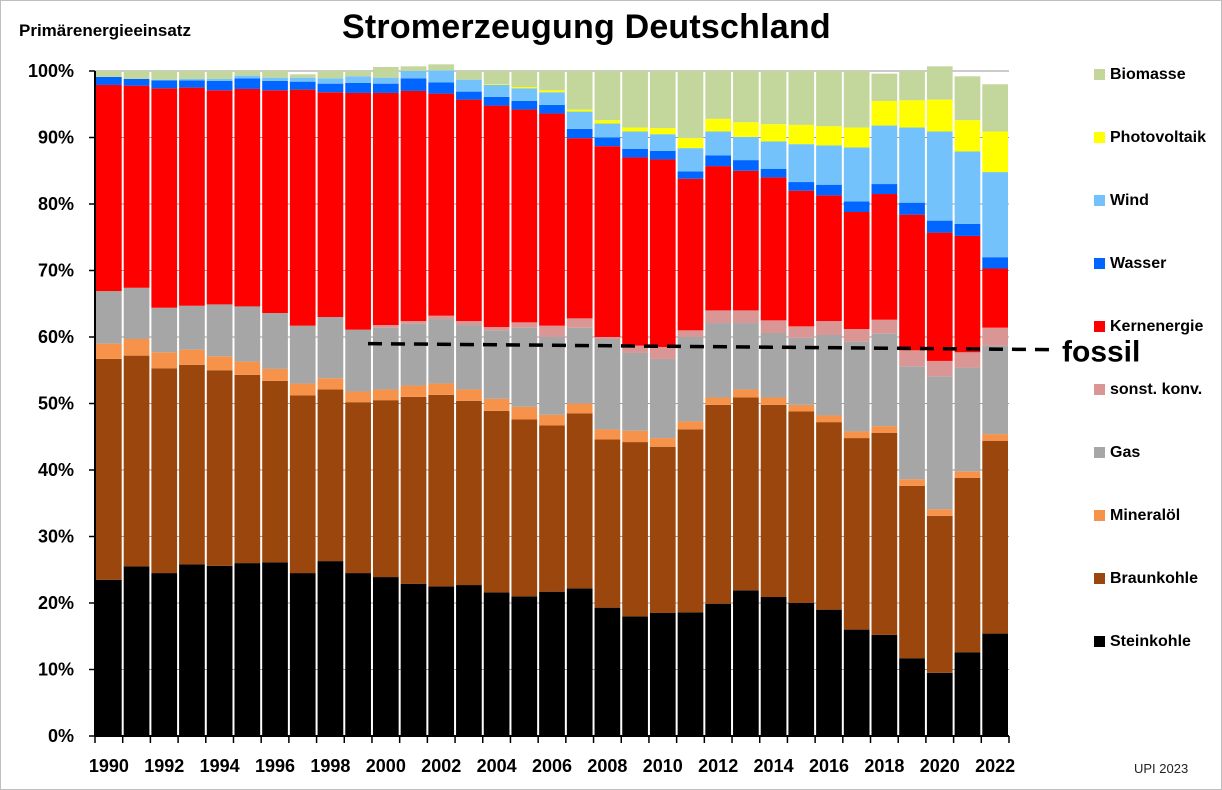  Describe the element at coordinates (663, 766) in the screenshot. I see `x-tick-label: 2010` at that location.